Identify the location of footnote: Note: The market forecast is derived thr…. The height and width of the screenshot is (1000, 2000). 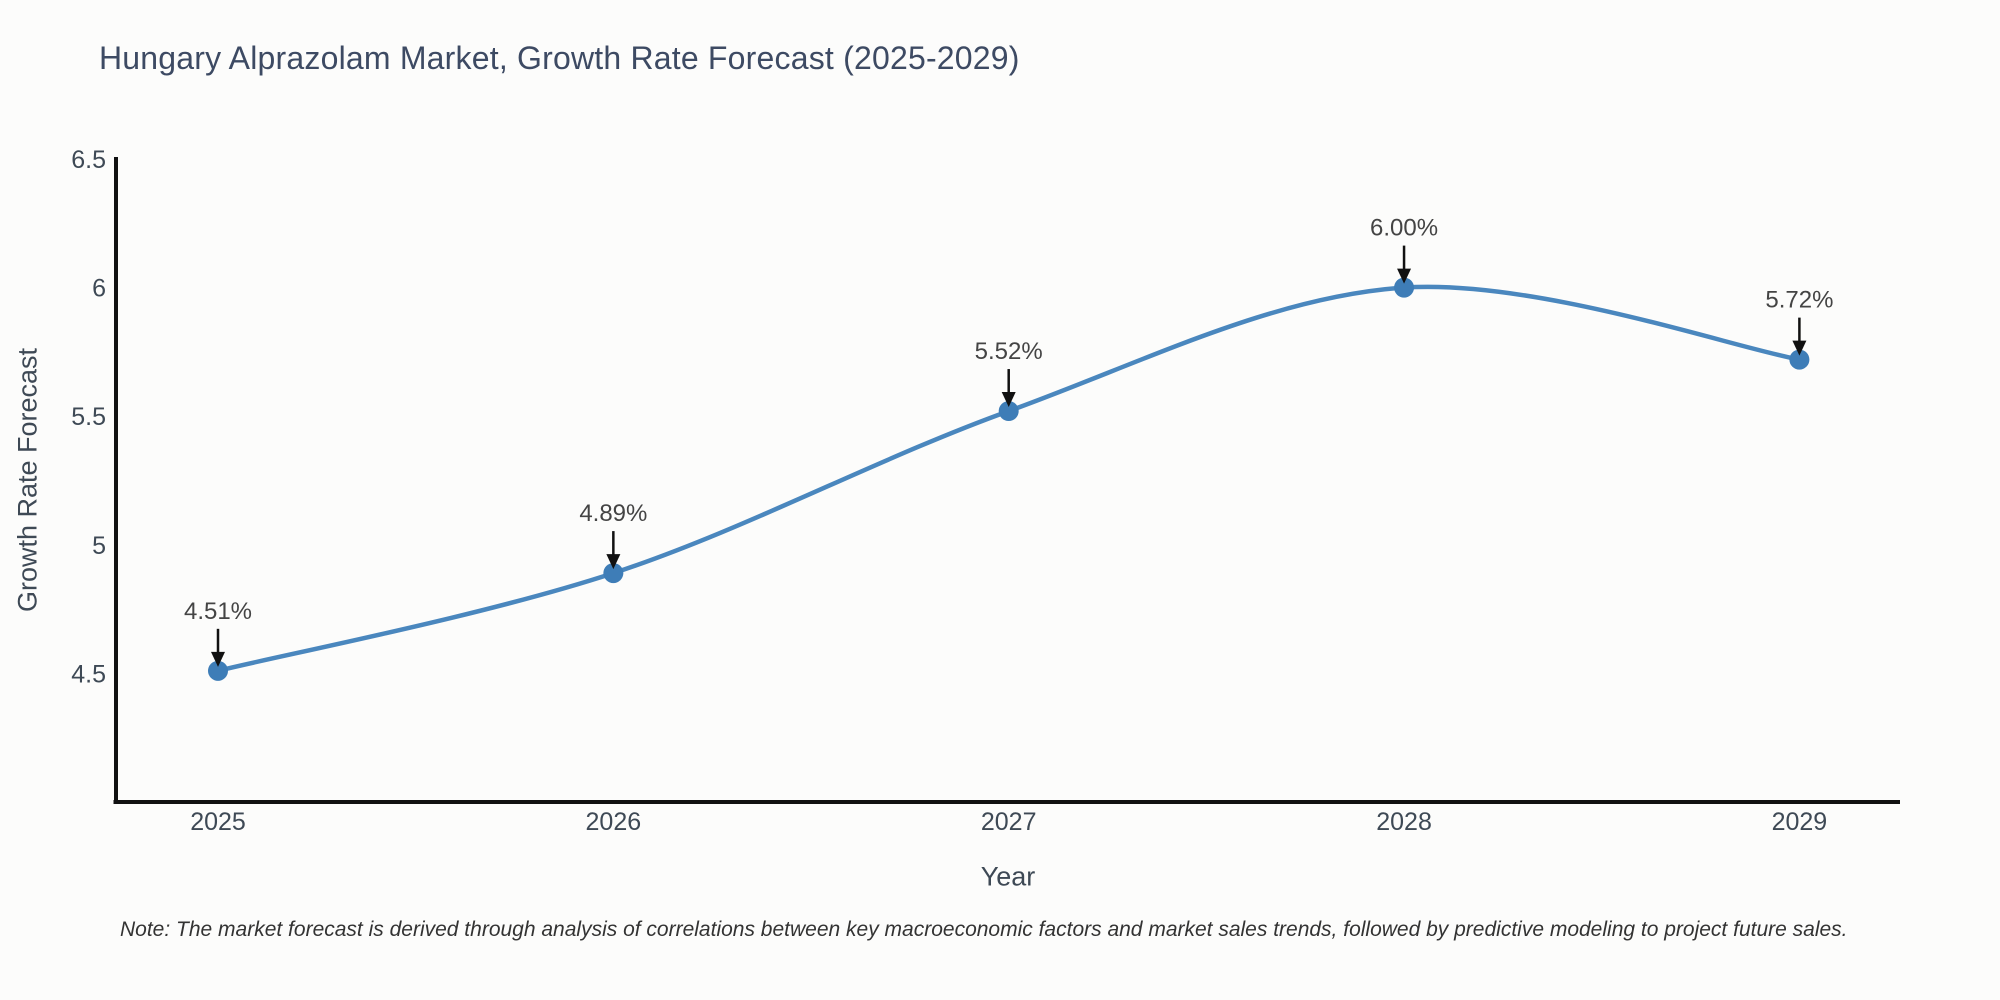
(984, 929).